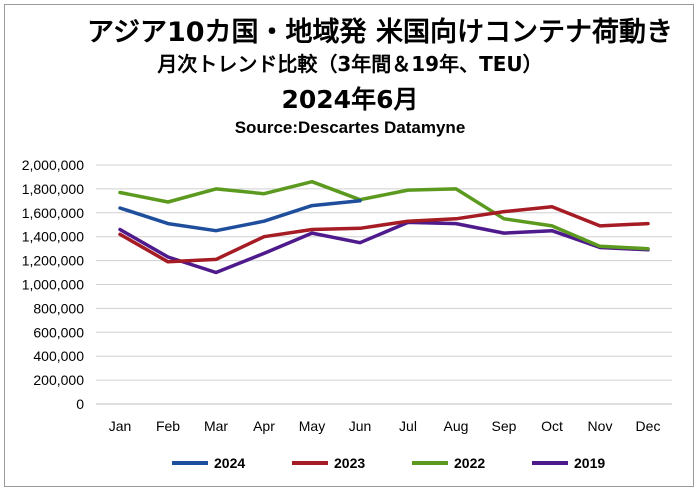 This screenshot has height=493, width=700. I want to click on x-tick-label: Sep, so click(504, 426).